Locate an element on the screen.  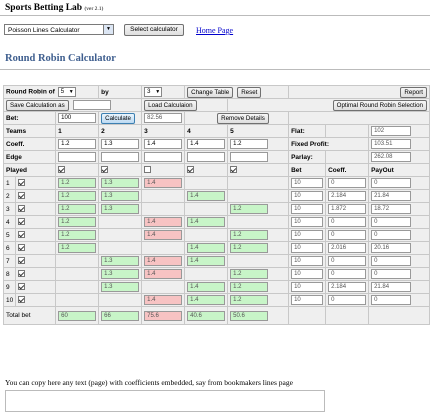
optimal-selection-button: Optimal Round Robin Selection is located at coordinates (379, 105).